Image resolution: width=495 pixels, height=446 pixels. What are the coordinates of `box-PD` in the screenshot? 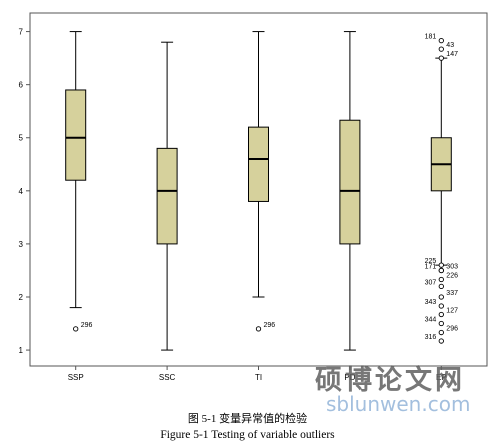 It's located at (350, 191).